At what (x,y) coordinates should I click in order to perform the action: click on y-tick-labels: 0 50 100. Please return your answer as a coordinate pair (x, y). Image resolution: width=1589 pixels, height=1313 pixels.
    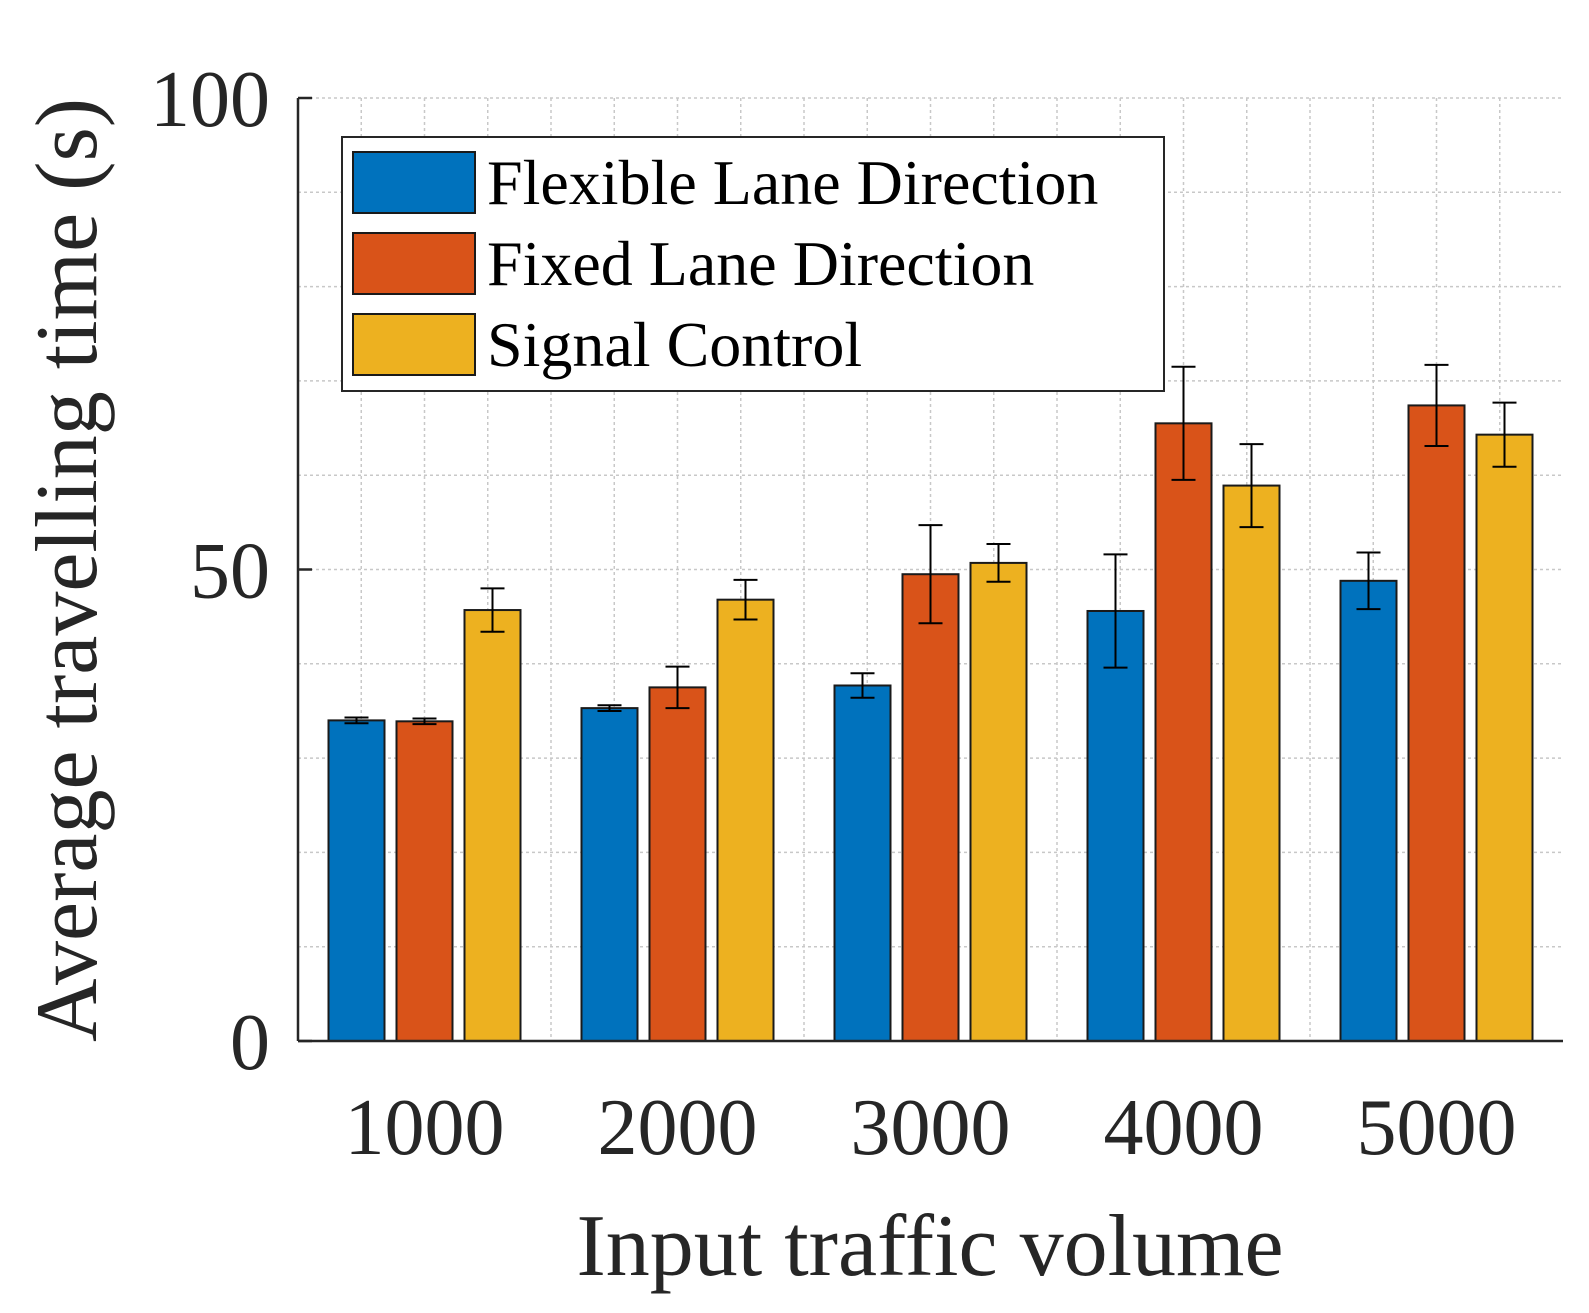
    Looking at the image, I should click on (210, 571).